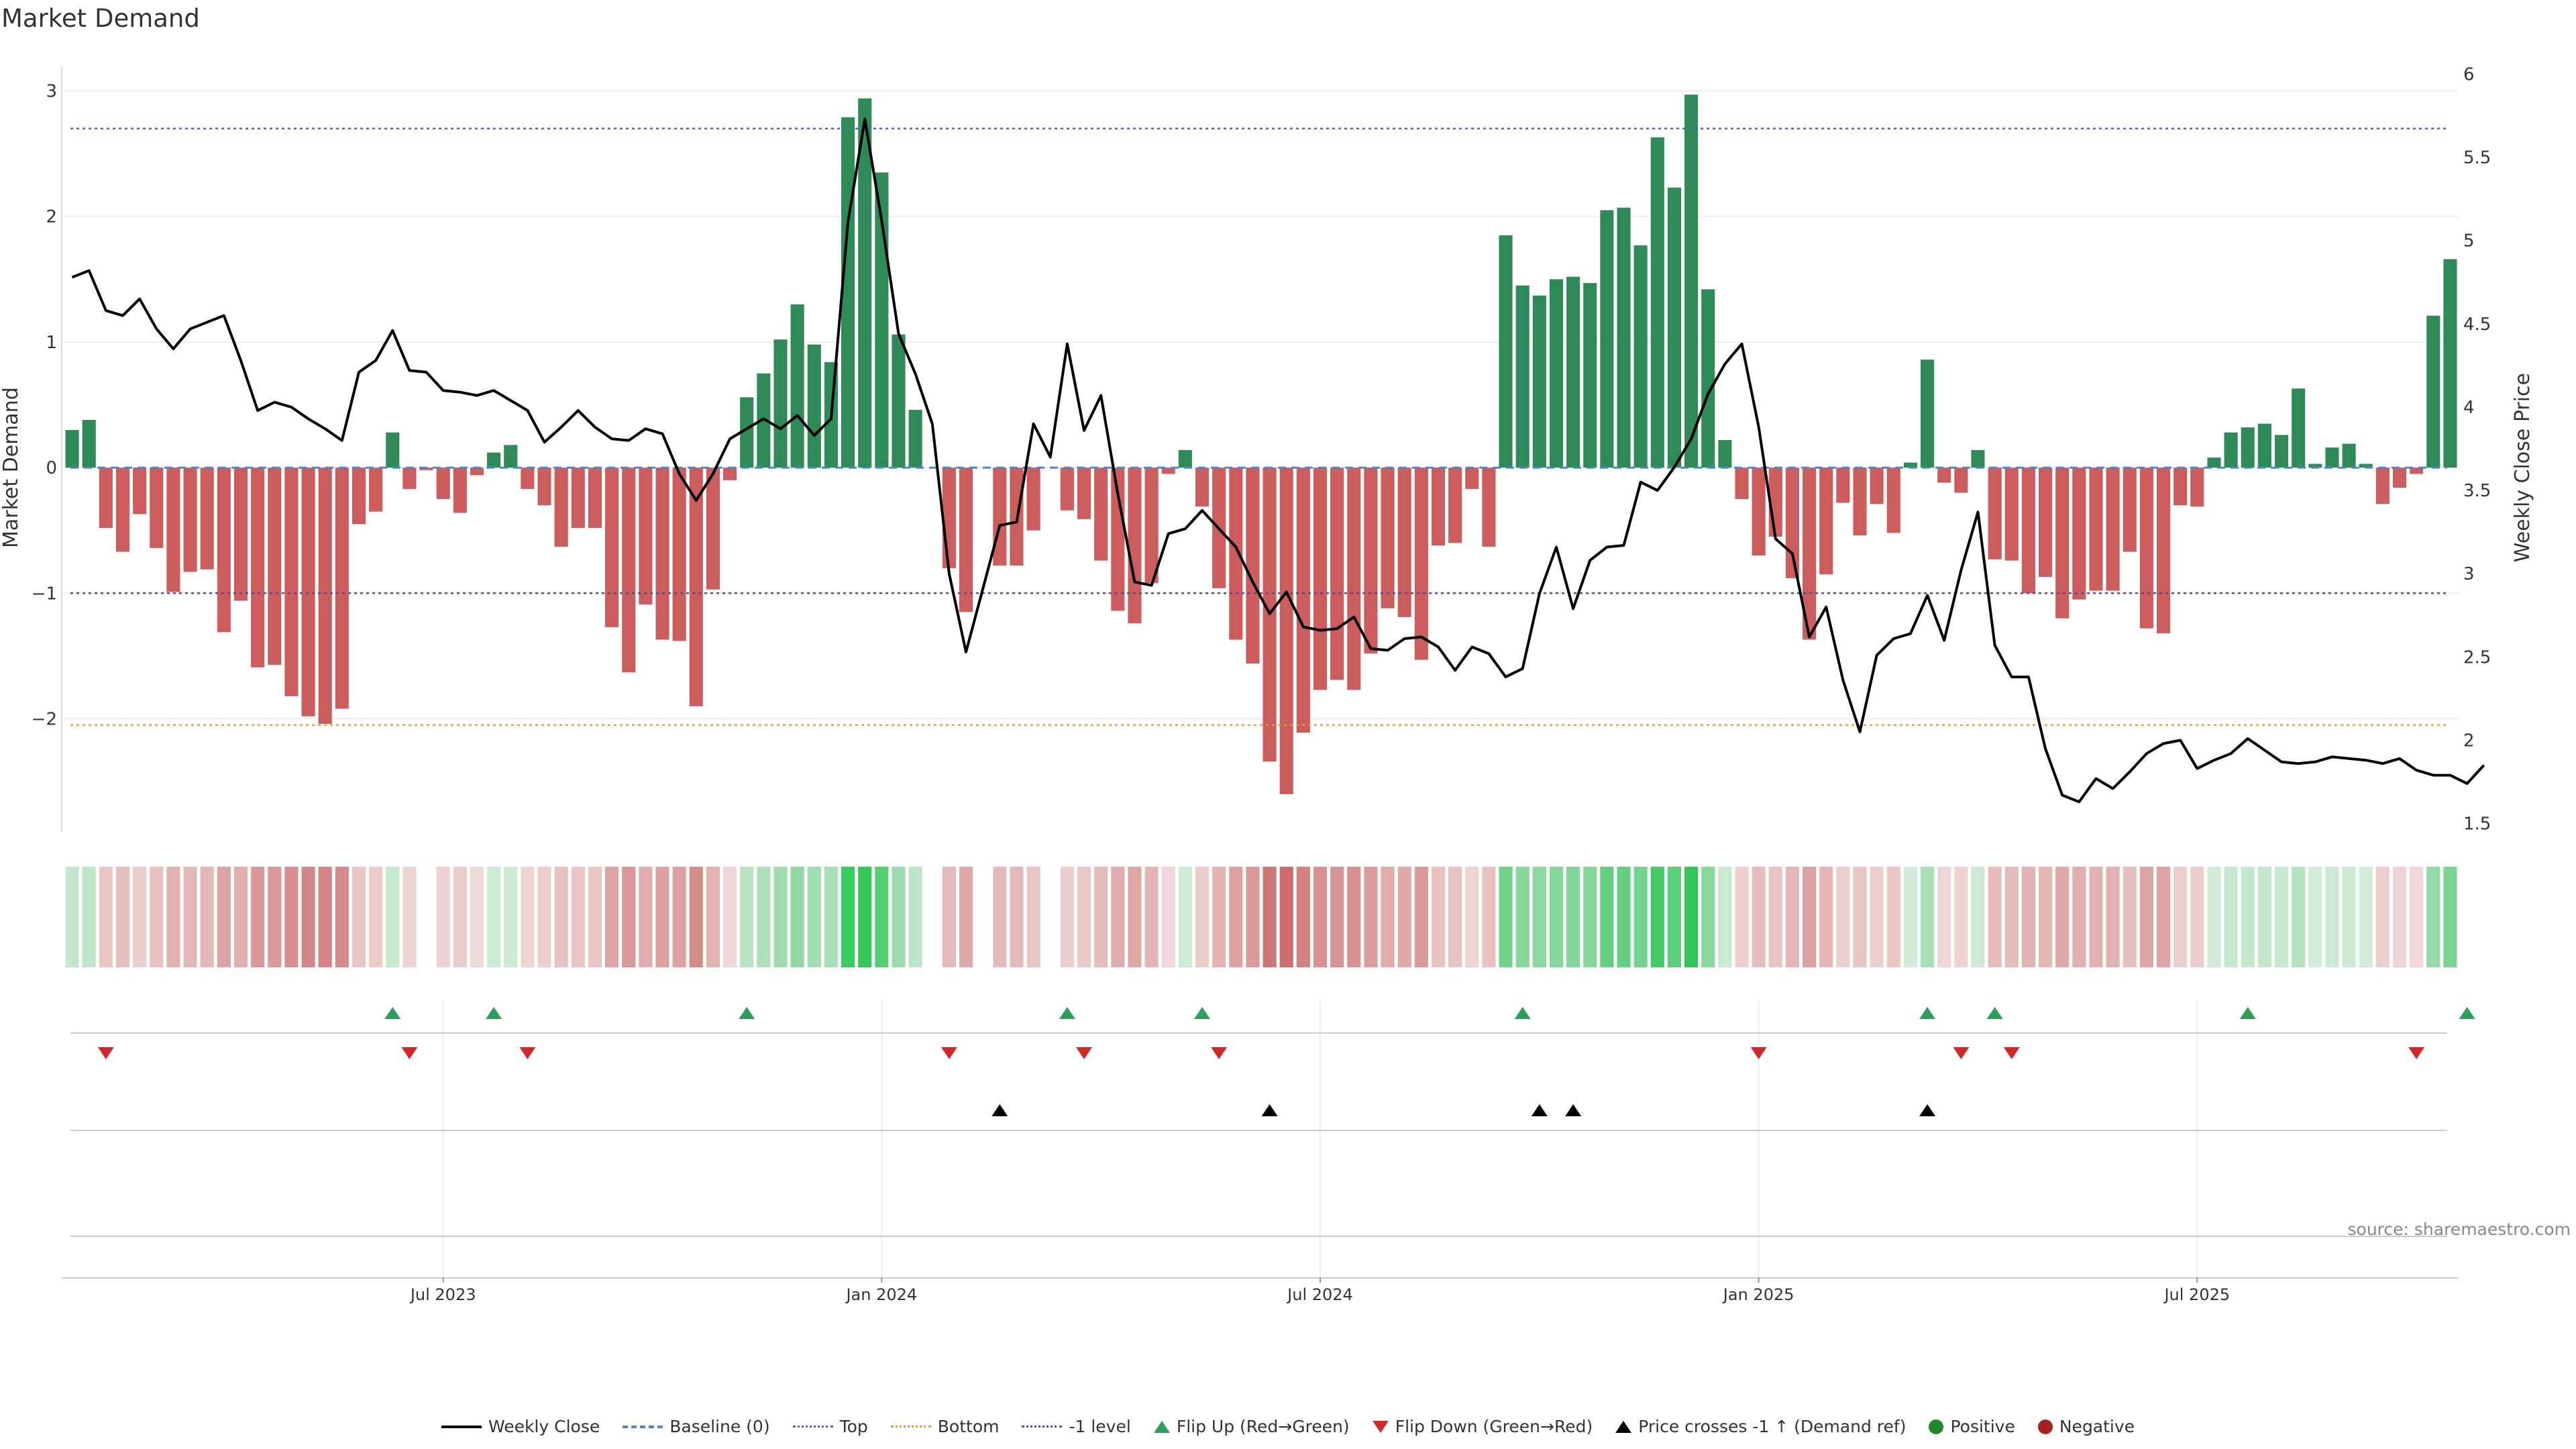 This screenshot has height=1449, width=2576. Describe the element at coordinates (881, 1294) in the screenshot. I see `x-tick-label: Jan 2024` at that location.